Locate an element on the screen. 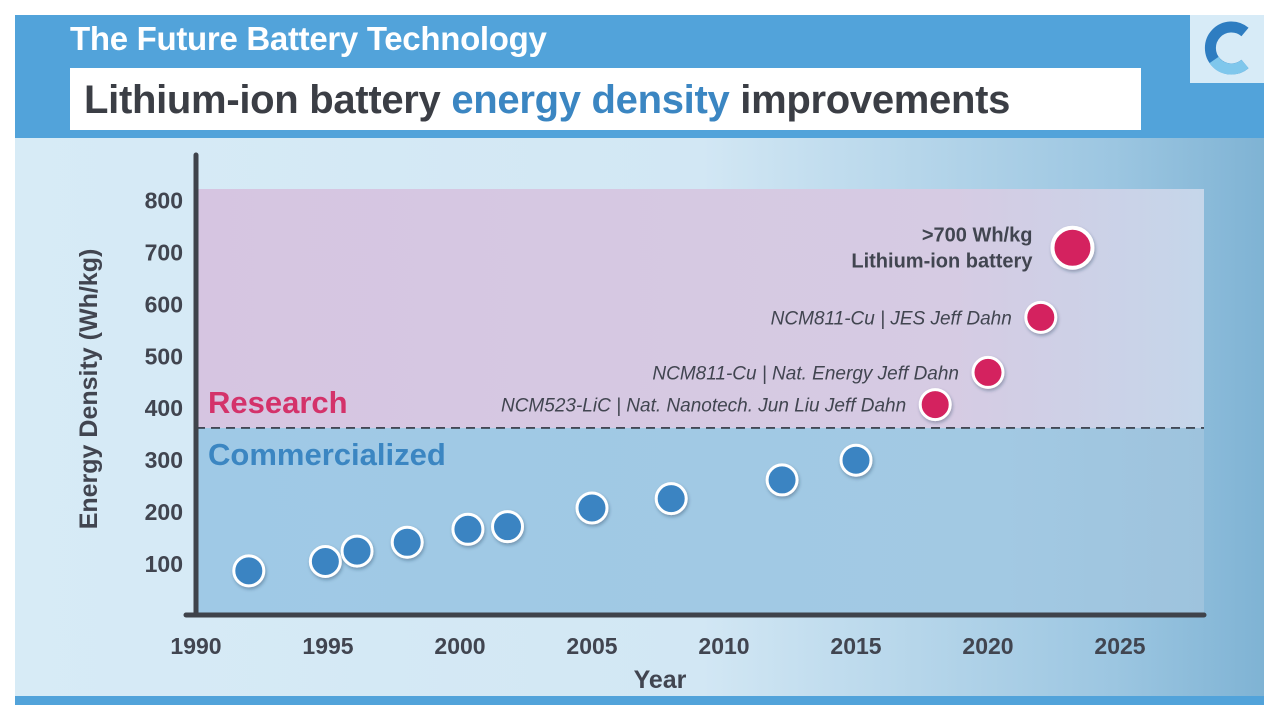 The image size is (1279, 720). subtitle-pre: Lithium-ion battery is located at coordinates (268, 100).